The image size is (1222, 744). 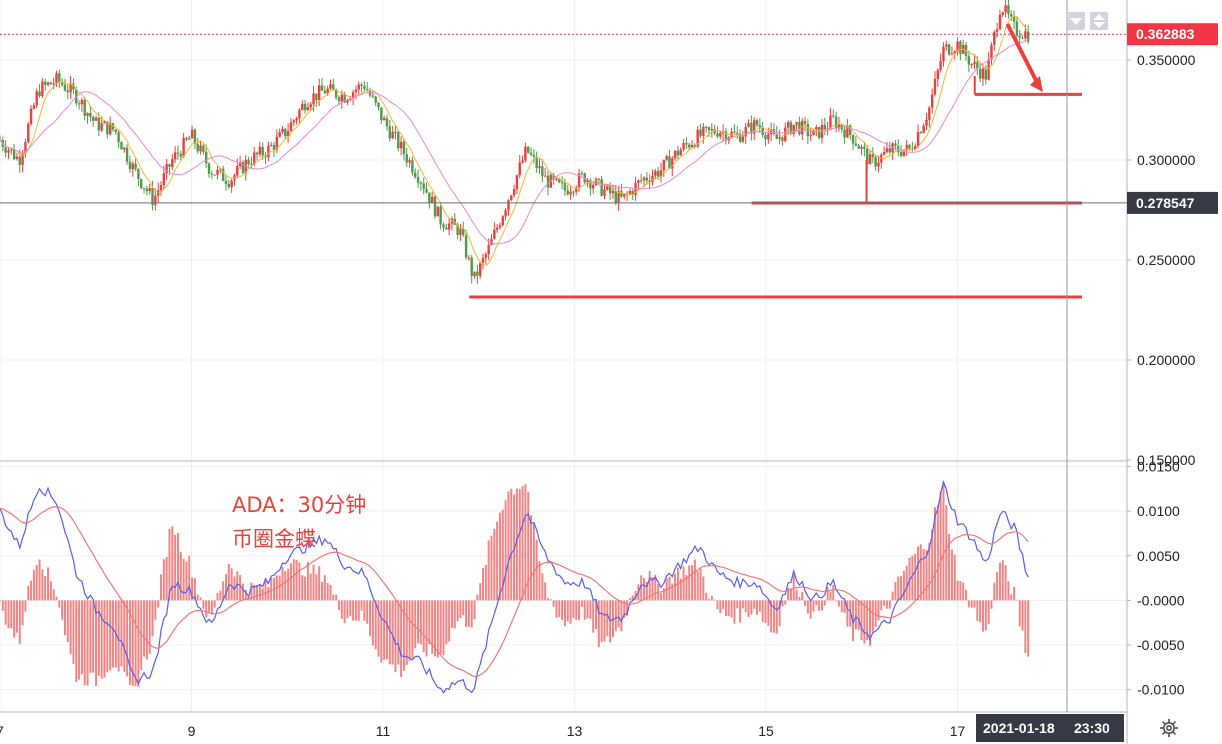 I want to click on scale-controls, so click(x=1087, y=21).